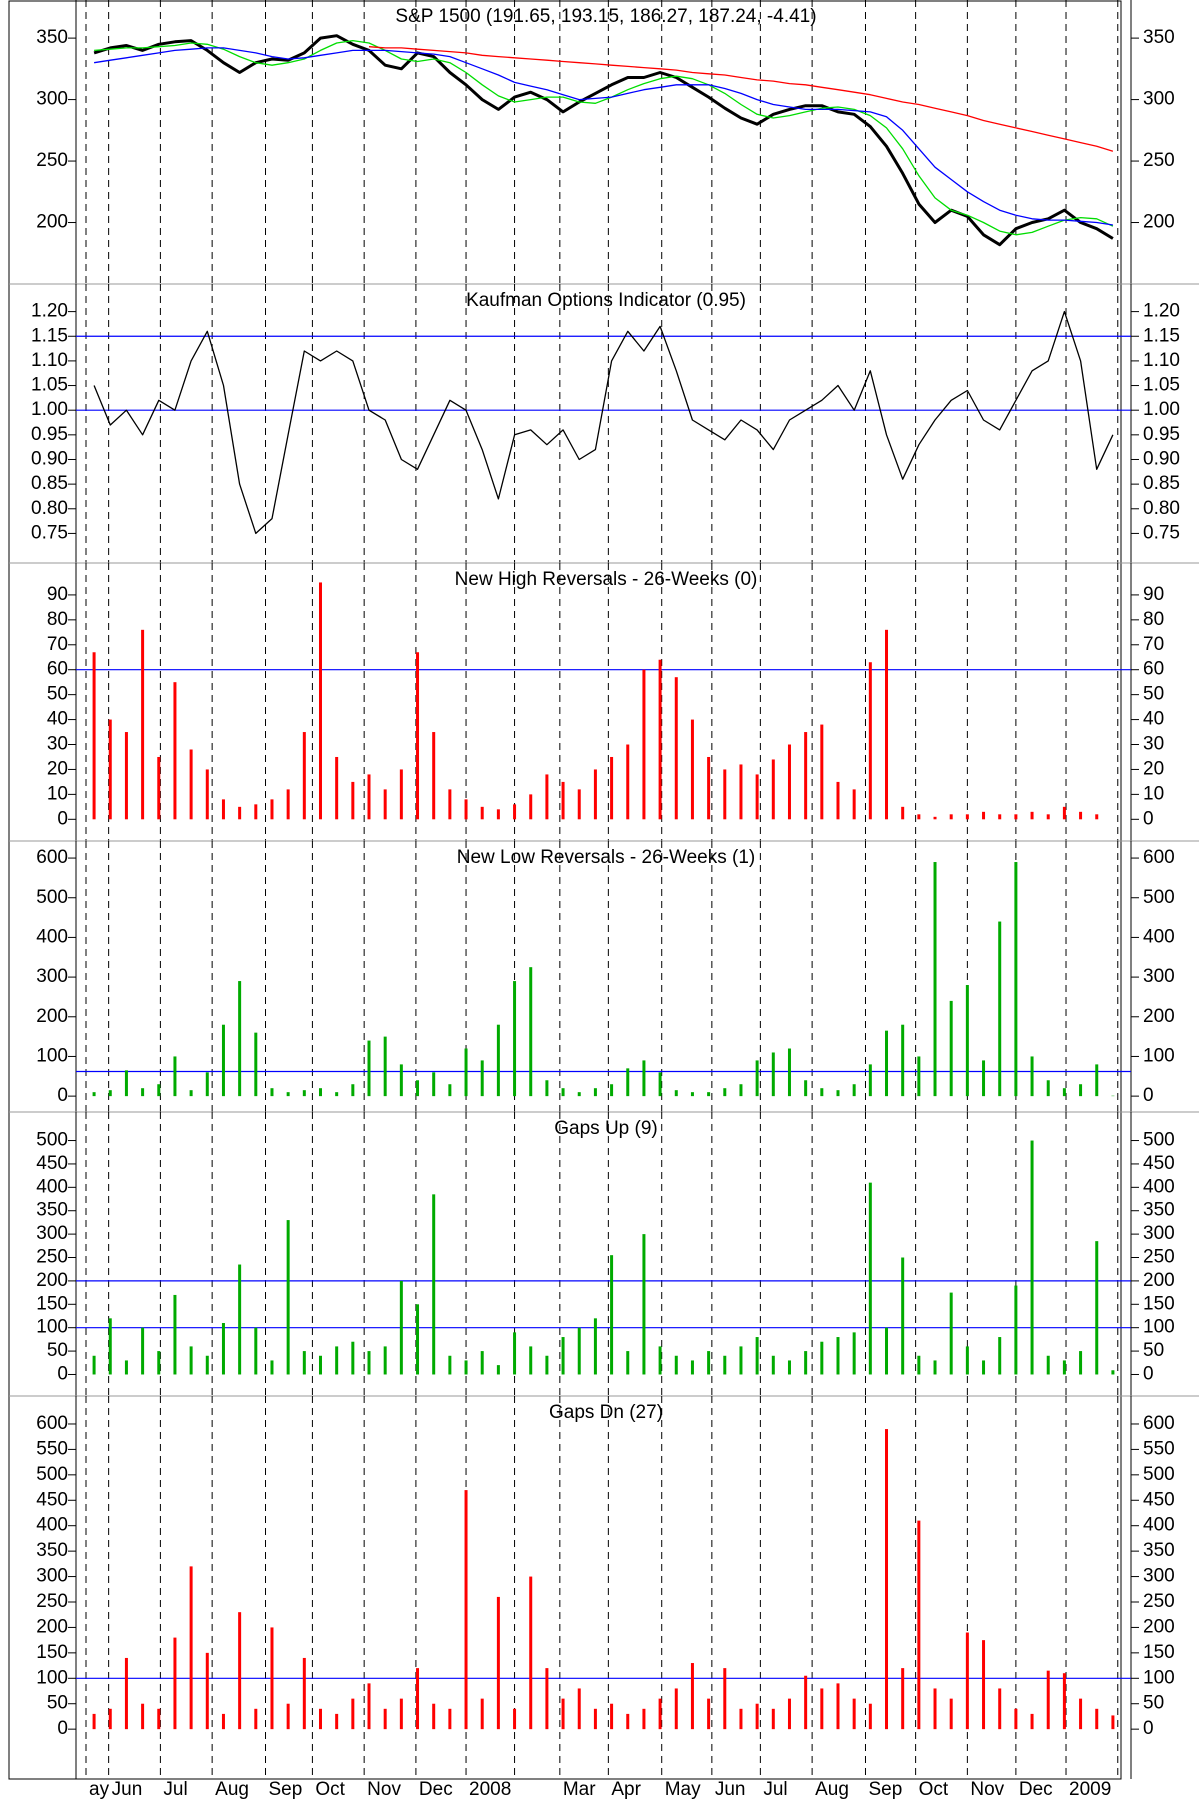  What do you see at coordinates (1159, 1327) in the screenshot?
I see `y2-tick-label: 100` at bounding box center [1159, 1327].